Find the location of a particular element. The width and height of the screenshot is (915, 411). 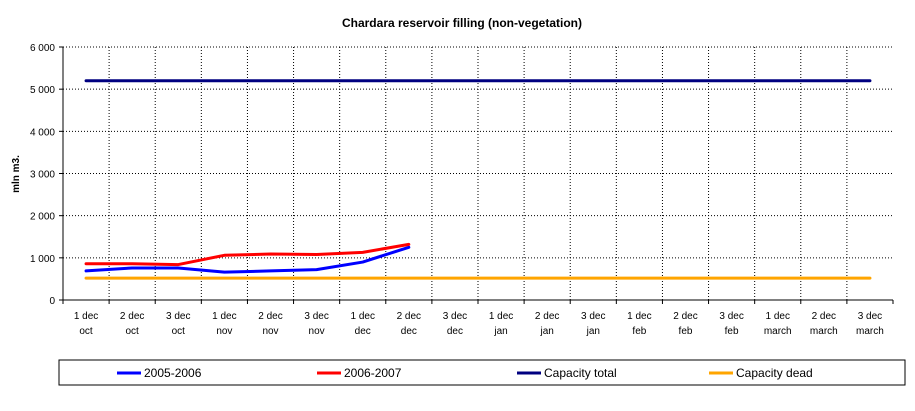

y-tick-label: 1 000 is located at coordinates (42, 259).